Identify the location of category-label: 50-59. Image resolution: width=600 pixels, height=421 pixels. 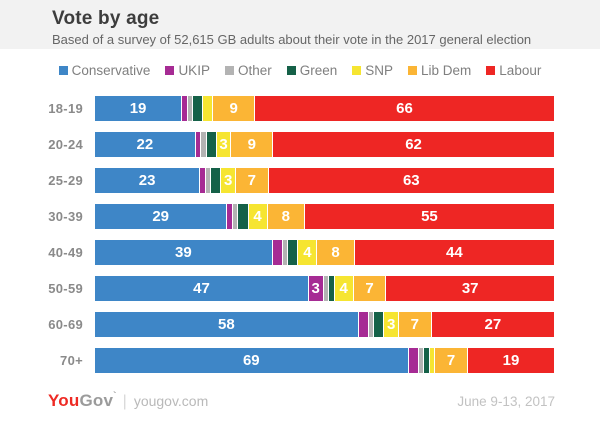
(65, 288).